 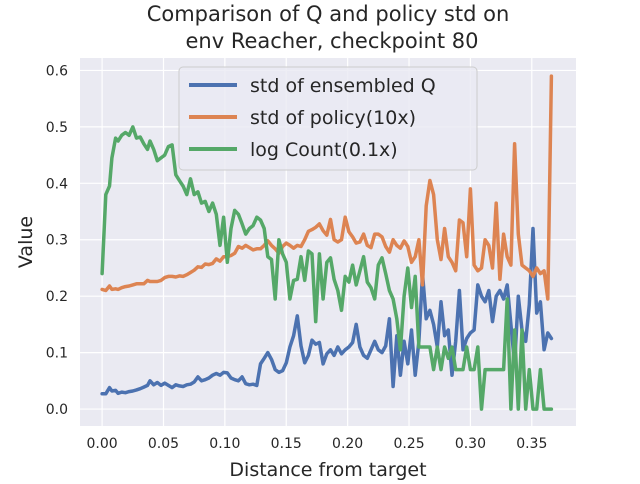 What do you see at coordinates (332, 41) in the screenshot?
I see `chart-title-line-2: env Reacher, checkpoint 80` at bounding box center [332, 41].